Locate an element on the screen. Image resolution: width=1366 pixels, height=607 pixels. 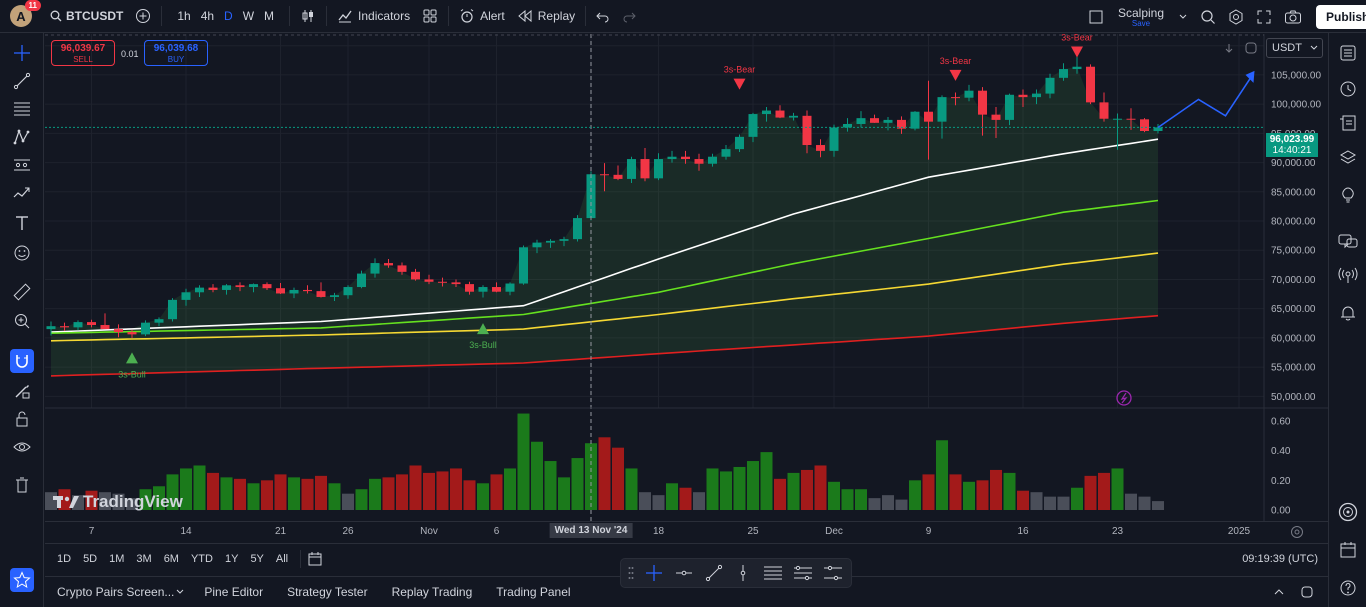
axis-settings-icon is located at coordinates (1297, 532).